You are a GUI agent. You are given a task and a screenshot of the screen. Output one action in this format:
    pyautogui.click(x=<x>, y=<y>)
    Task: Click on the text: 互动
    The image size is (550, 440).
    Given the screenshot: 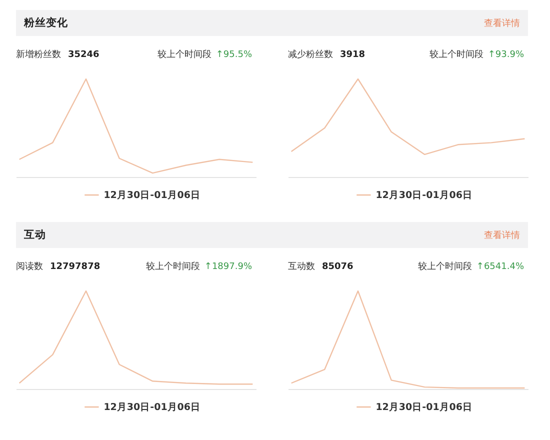 What is the action you would take?
    pyautogui.click(x=34, y=234)
    